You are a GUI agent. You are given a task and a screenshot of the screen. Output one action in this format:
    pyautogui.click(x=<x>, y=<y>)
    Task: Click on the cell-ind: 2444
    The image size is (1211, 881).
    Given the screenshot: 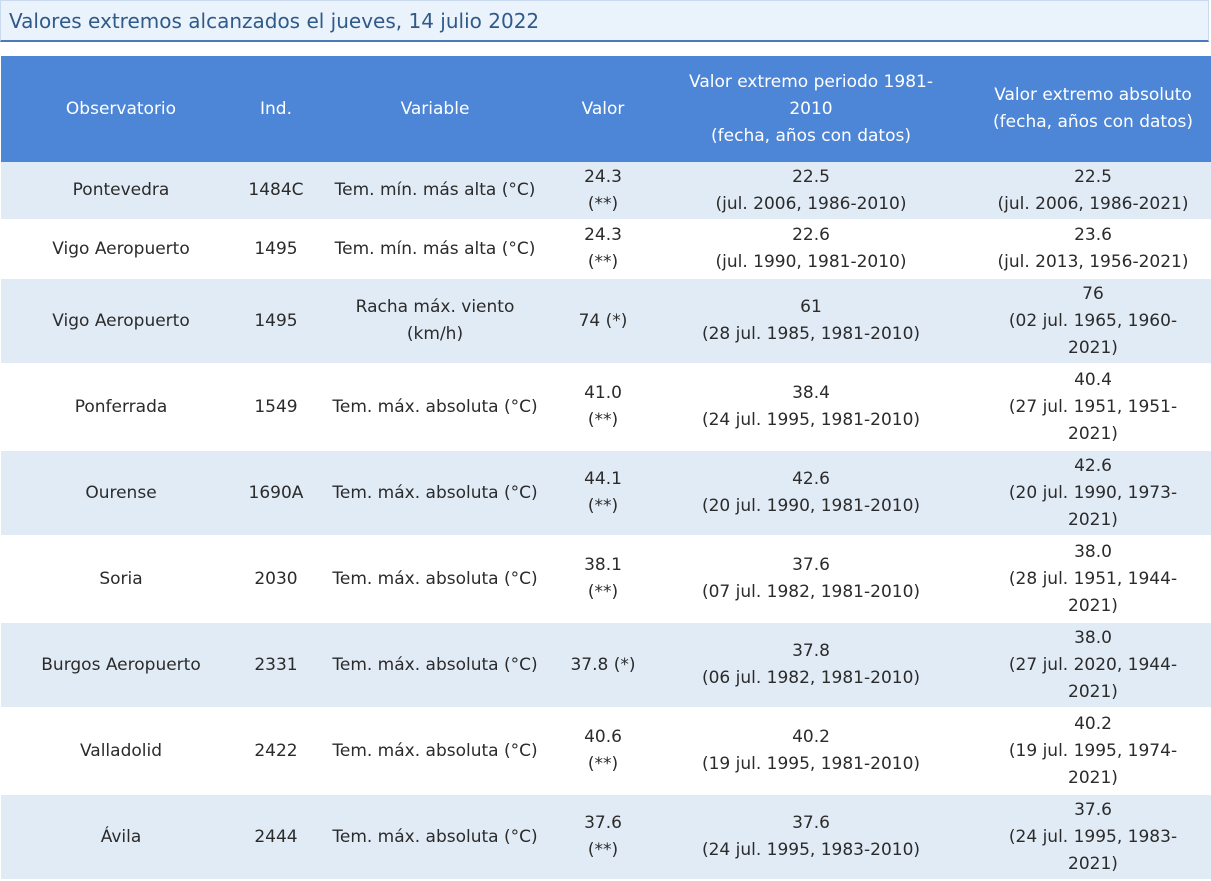 What is the action you would take?
    pyautogui.click(x=276, y=837)
    